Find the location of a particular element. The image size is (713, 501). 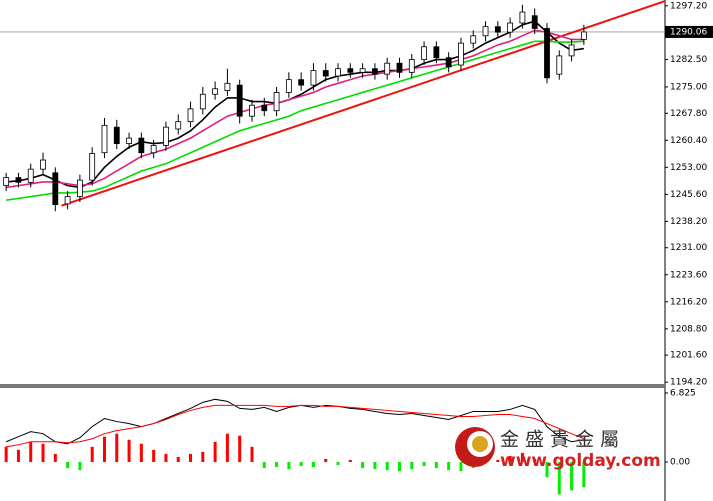

y-tick-label: 1297.20 is located at coordinates (688, 6).